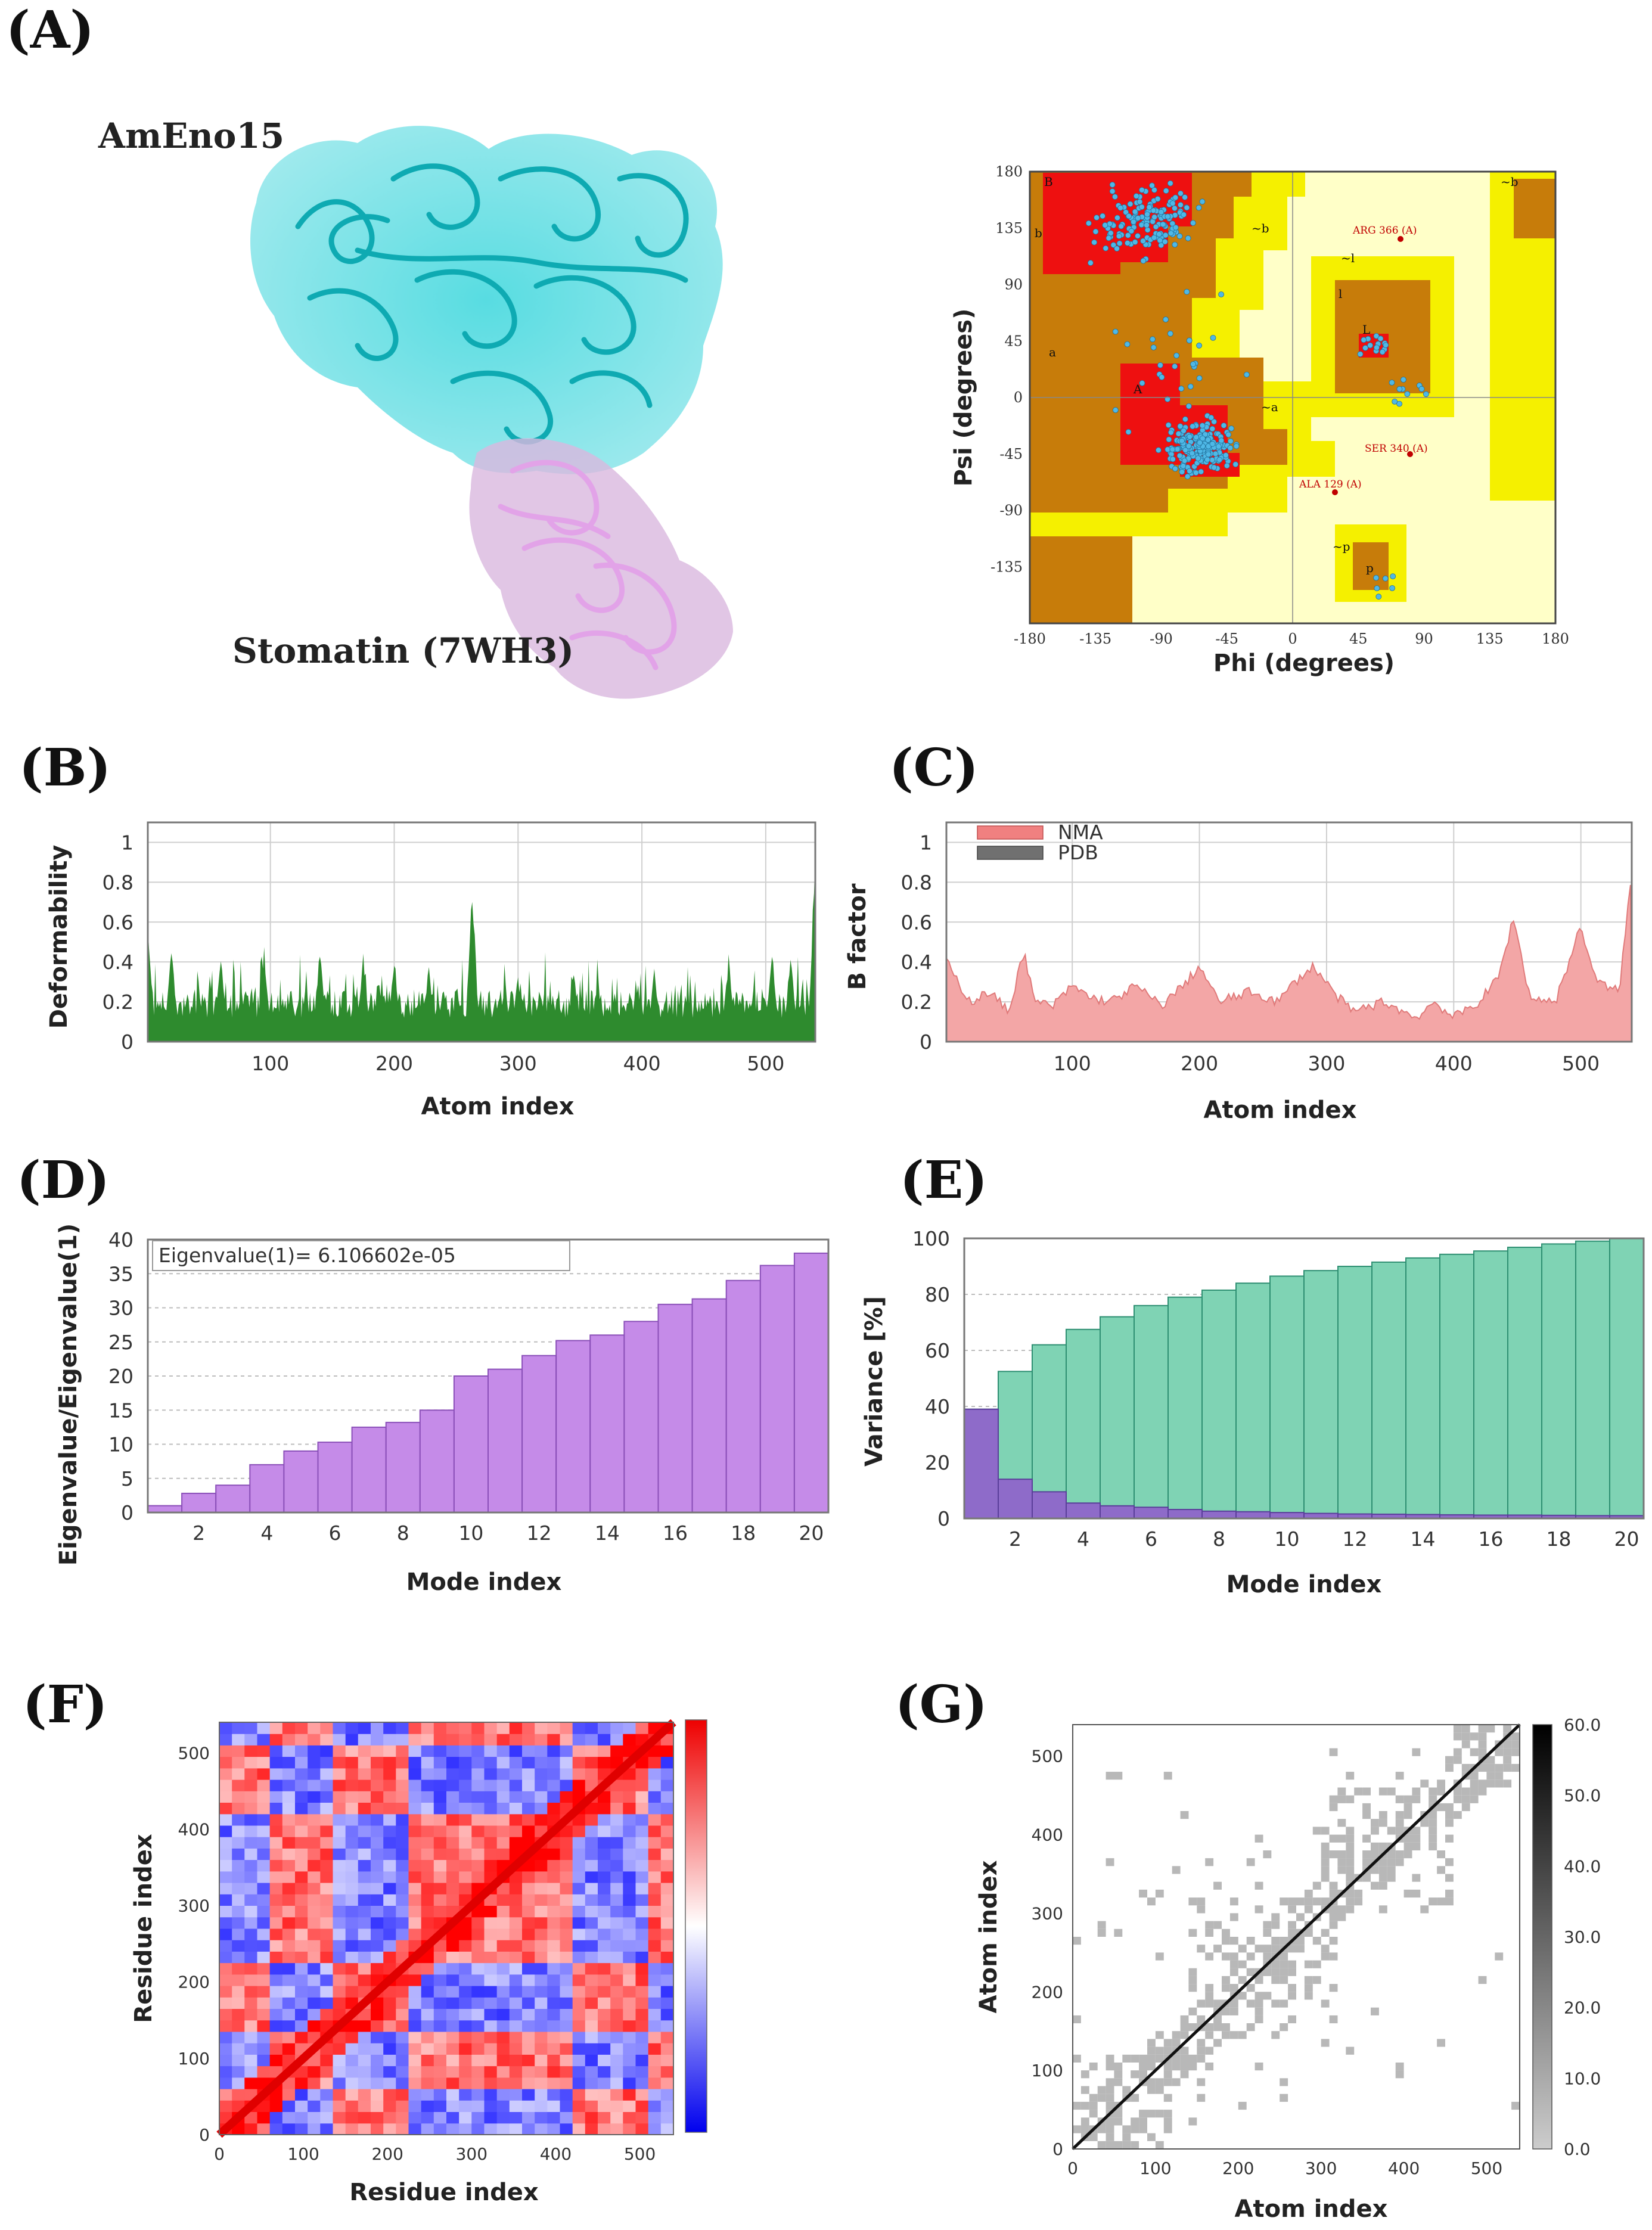 Image resolution: width=1652 pixels, height=2230 pixels. What do you see at coordinates (361, 1256) in the screenshot?
I see `eigenvalue-annotation-box` at bounding box center [361, 1256].